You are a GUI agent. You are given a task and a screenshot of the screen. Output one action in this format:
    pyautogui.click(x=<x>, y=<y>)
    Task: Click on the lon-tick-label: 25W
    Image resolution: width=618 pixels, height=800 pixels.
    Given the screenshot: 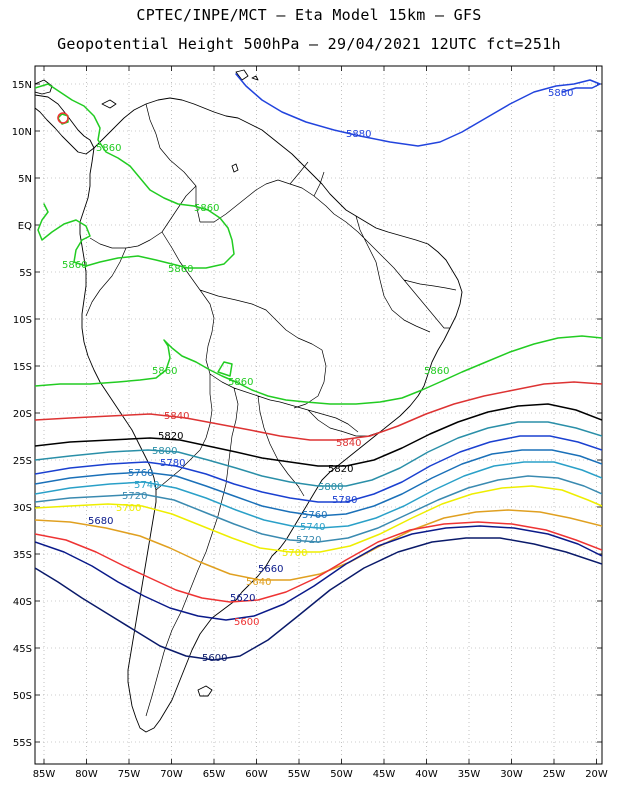 What is the action you would take?
    pyautogui.click(x=554, y=774)
    